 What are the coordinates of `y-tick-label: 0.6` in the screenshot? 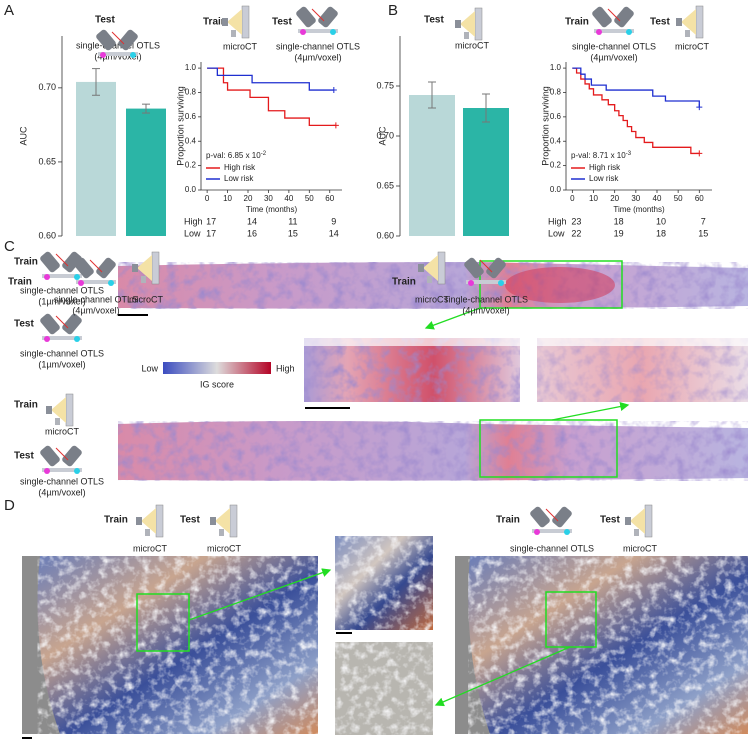 It's located at (556, 116).